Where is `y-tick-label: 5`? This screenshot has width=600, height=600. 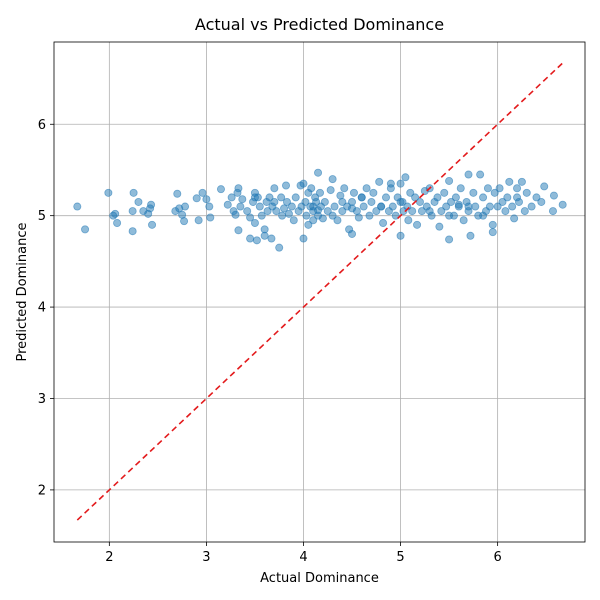
y-tick-label: 5 is located at coordinates (42, 216).